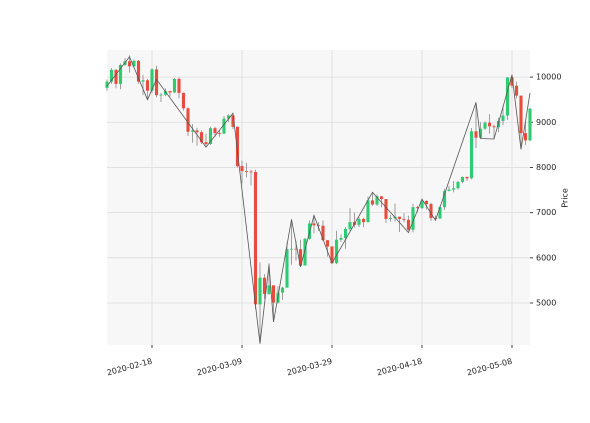 The height and width of the screenshot is (423, 590). Describe the element at coordinates (309, 367) in the screenshot. I see `x-tick-label: 2020-03-29` at that location.